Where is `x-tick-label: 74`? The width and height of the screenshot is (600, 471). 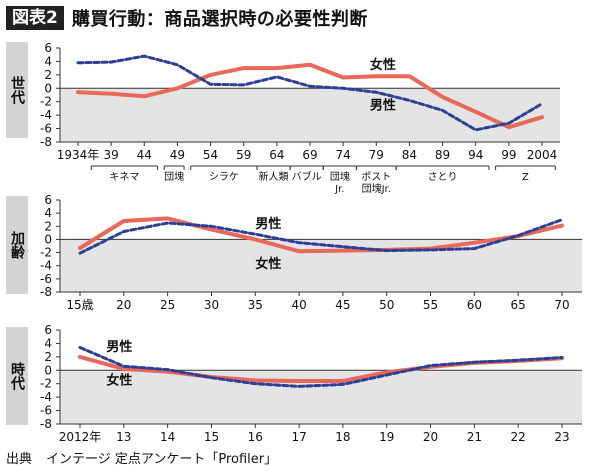 x-tick-label: 74 is located at coordinates (343, 155).